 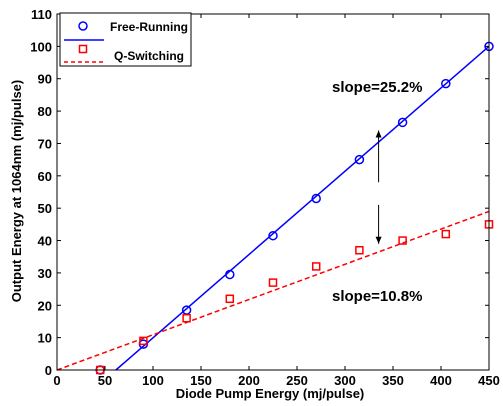 I want to click on x-tick-label: 450, so click(x=489, y=380).